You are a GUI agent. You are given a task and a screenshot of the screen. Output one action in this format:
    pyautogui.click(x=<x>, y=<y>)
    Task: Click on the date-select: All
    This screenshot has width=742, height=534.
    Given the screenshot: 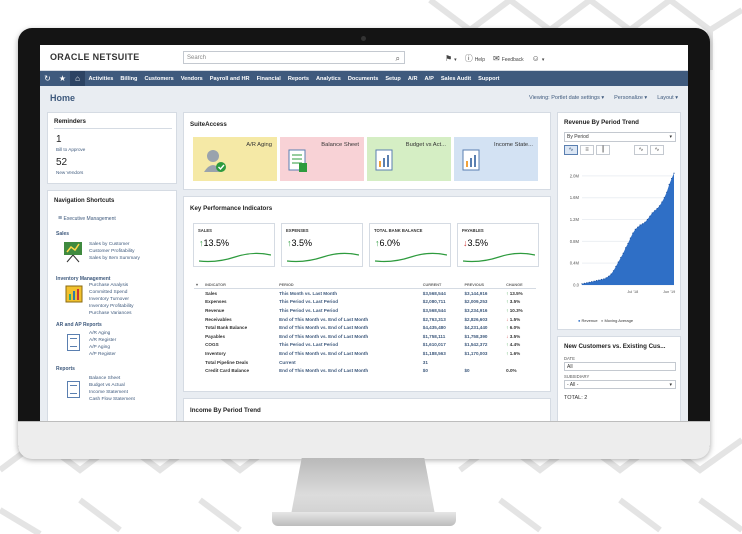 What is the action you would take?
    pyautogui.click(x=620, y=366)
    